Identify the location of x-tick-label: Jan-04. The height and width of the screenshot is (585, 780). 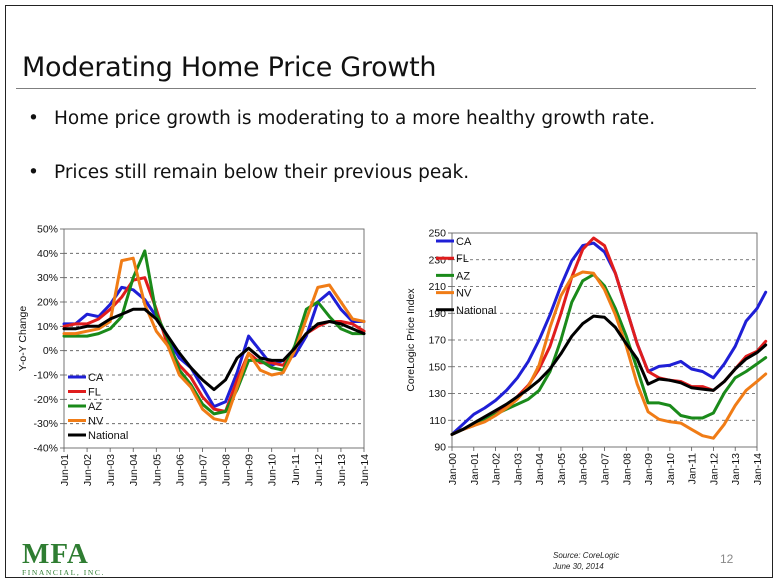
(540, 469).